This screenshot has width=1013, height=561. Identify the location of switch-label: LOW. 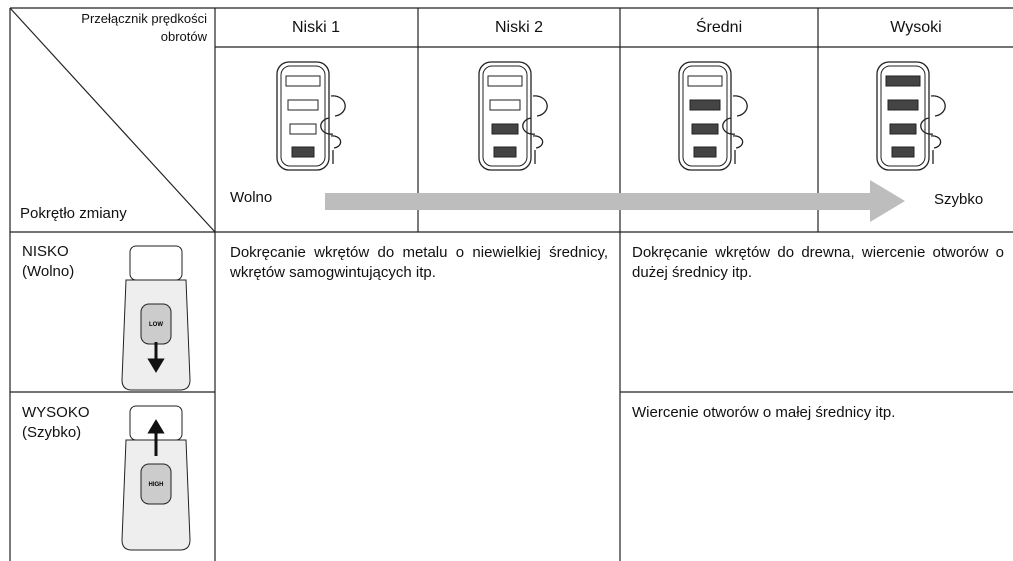
(156, 325).